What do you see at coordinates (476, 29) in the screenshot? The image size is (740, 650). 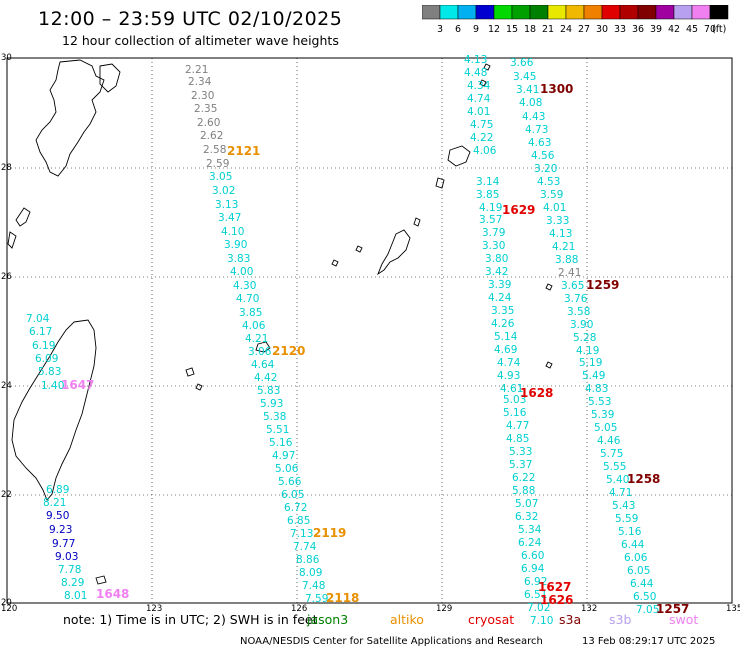 I see `colorbar-tick-label: 9` at bounding box center [476, 29].